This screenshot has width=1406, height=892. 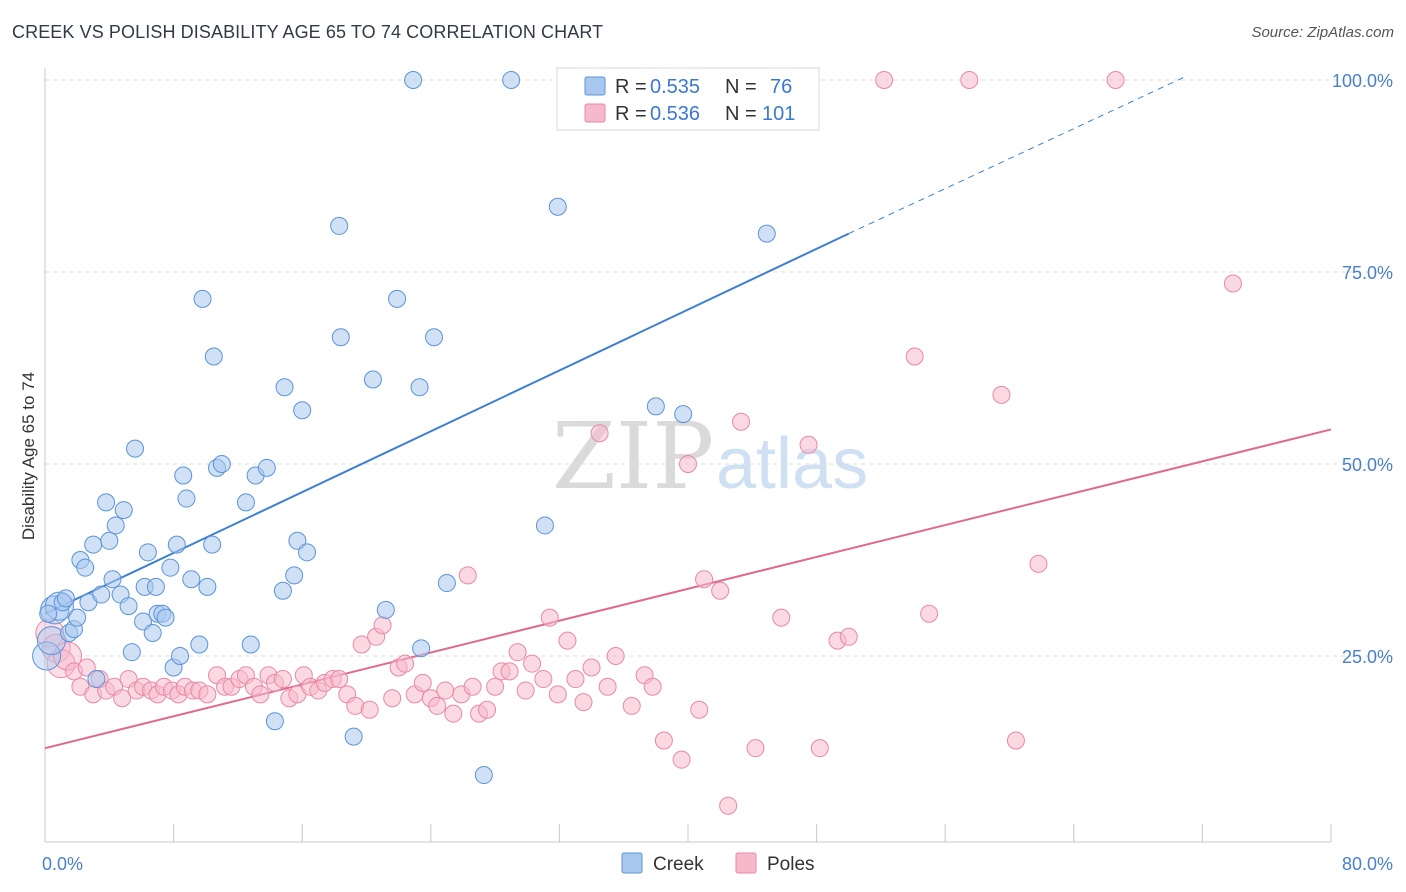 What do you see at coordinates (675, 114) in the screenshot?
I see `legend-poles-r-value: 0.536` at bounding box center [675, 114].